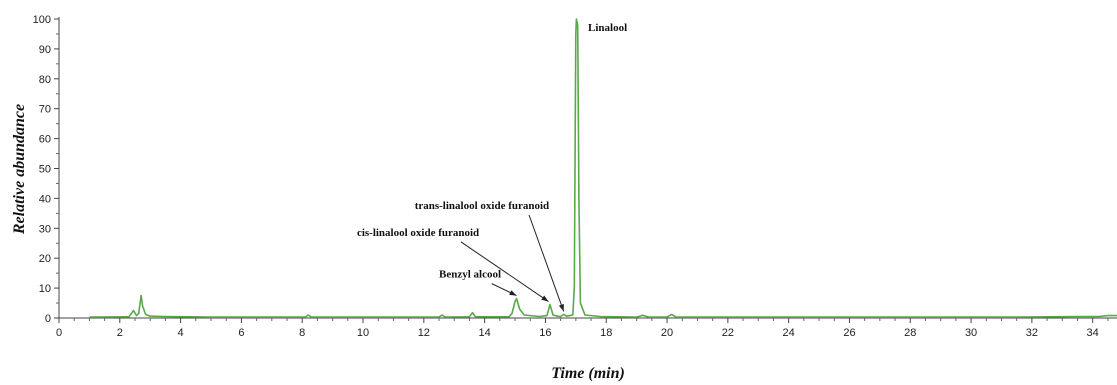 This screenshot has width=1117, height=385. Describe the element at coordinates (45, 199) in the screenshot. I see `y-tick-label: 40` at that location.